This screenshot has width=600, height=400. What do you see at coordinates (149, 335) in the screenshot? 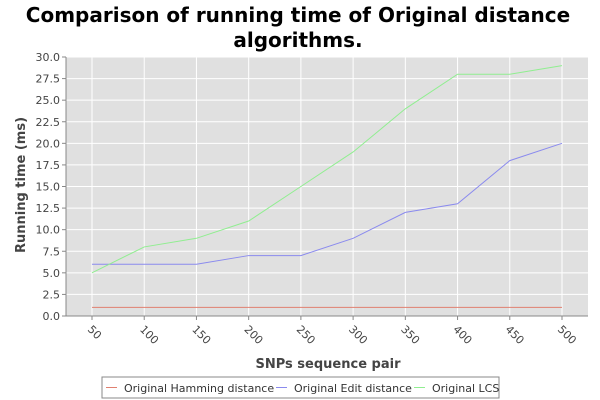
I see `x-tick-label: 100` at bounding box center [149, 335].